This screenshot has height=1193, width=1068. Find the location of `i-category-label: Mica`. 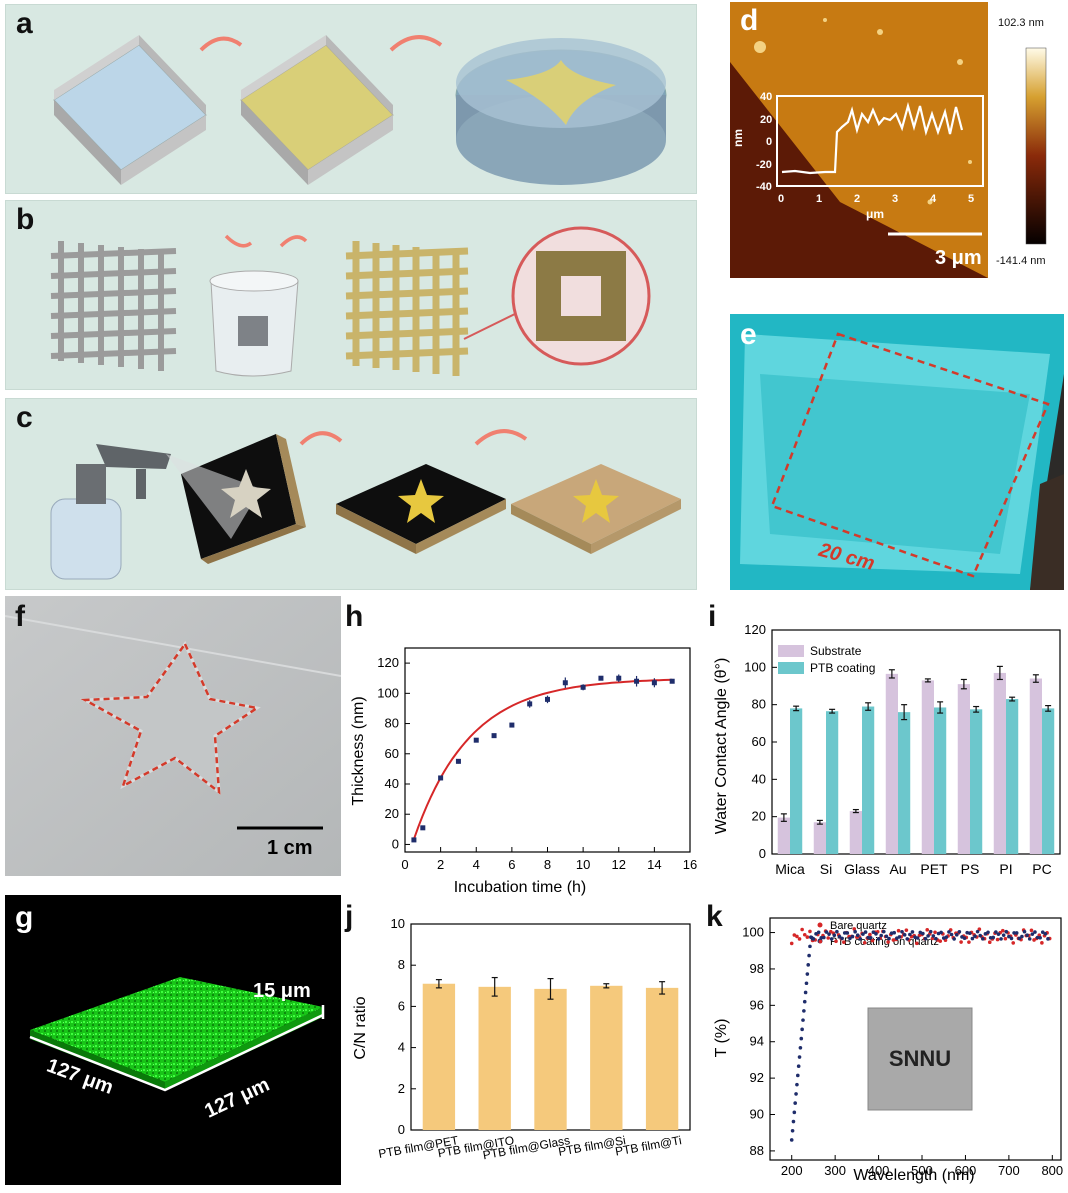

i-category-label: Mica is located at coordinates (790, 869).